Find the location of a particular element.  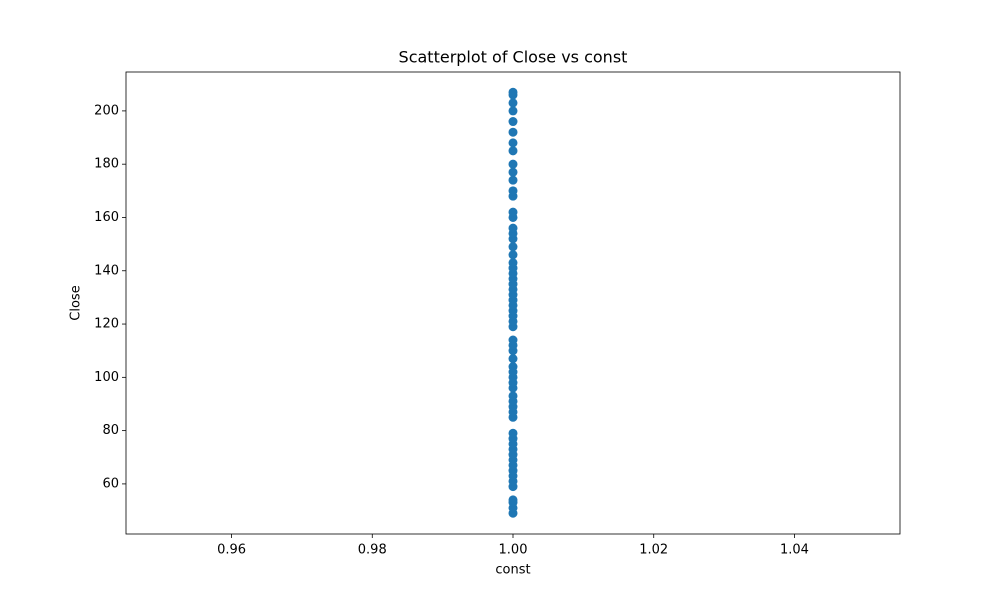

y-tick-label: 80 is located at coordinates (110, 430).